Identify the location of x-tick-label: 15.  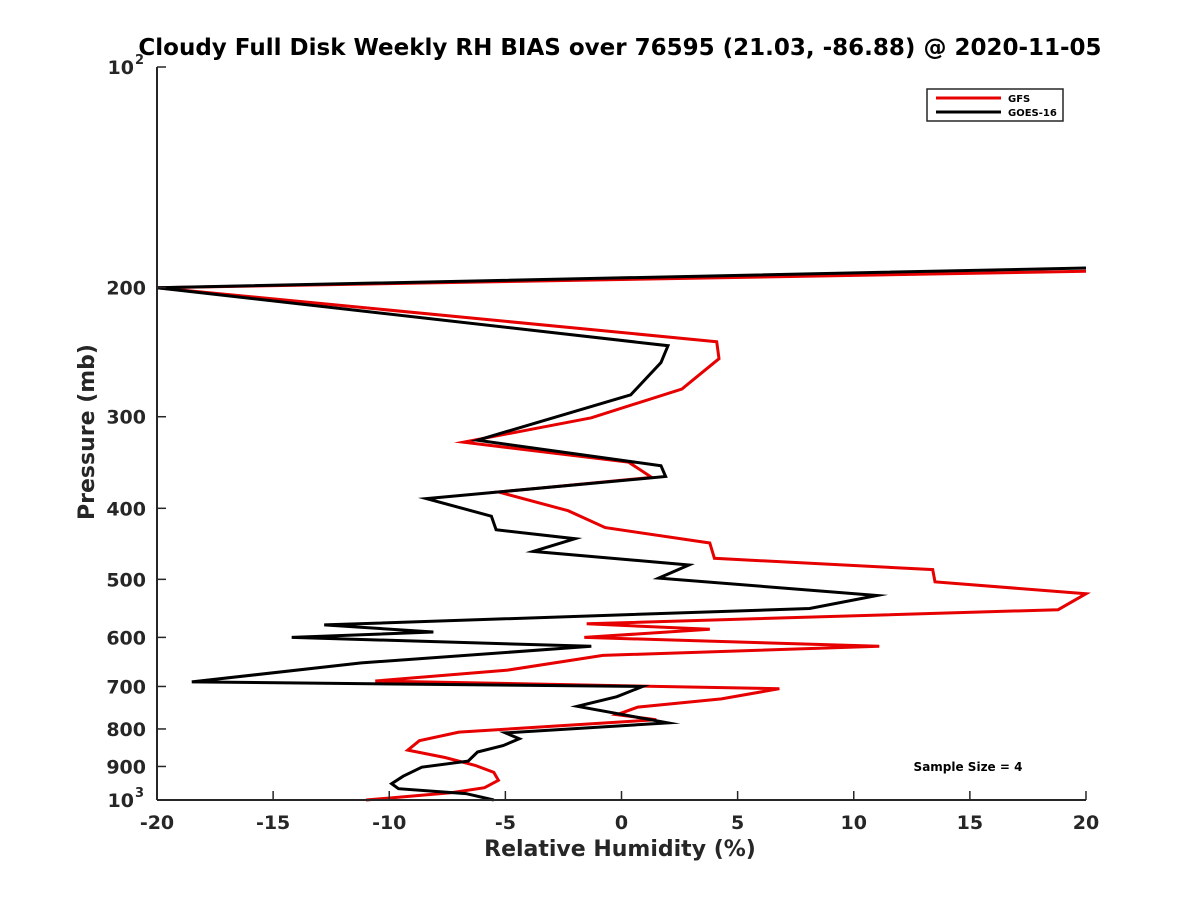
(970, 823).